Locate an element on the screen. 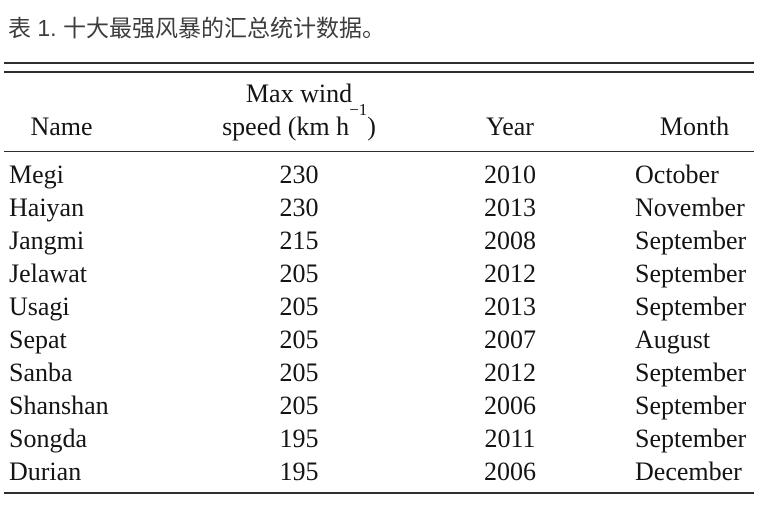 This screenshot has height=514, width=784. table-row: Shanshan 205 2006 September is located at coordinates (379, 405).